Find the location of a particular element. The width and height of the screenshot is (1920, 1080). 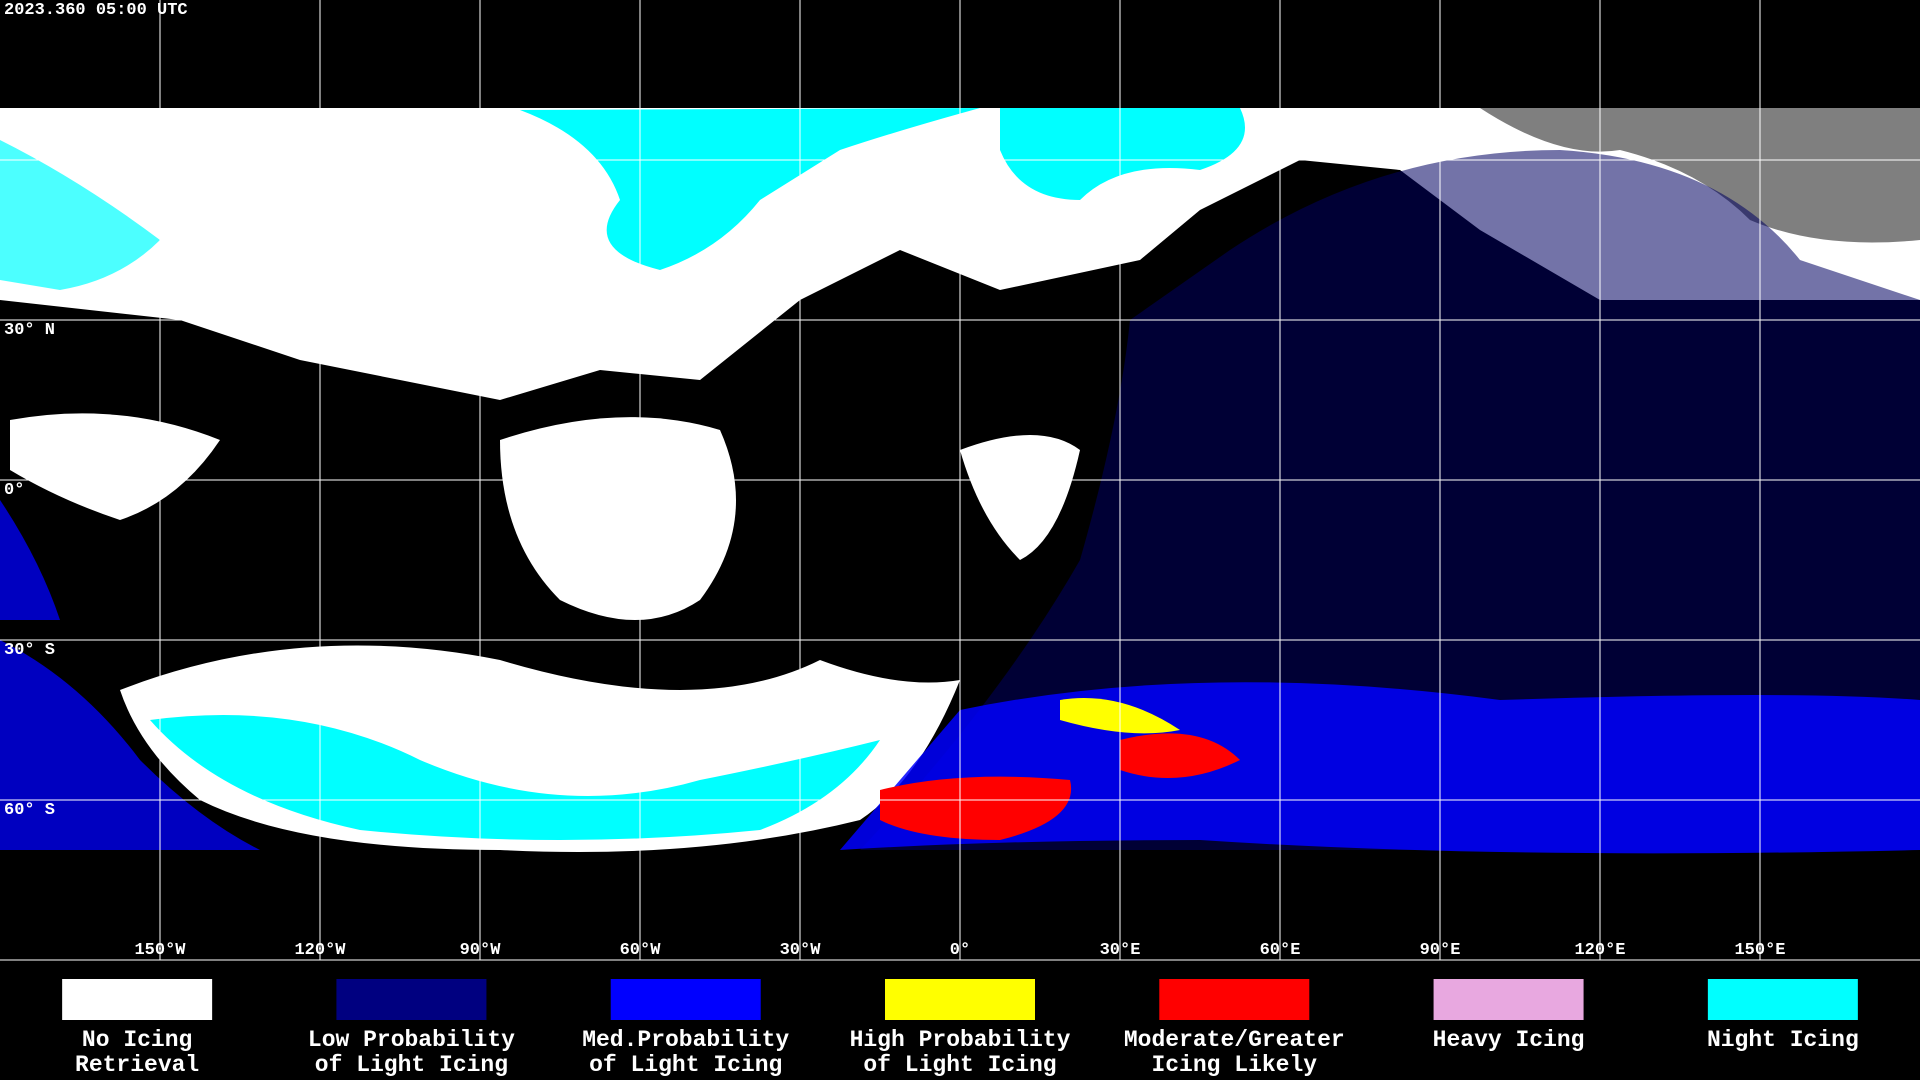

legend-label: No Icing is located at coordinates (137, 1040).